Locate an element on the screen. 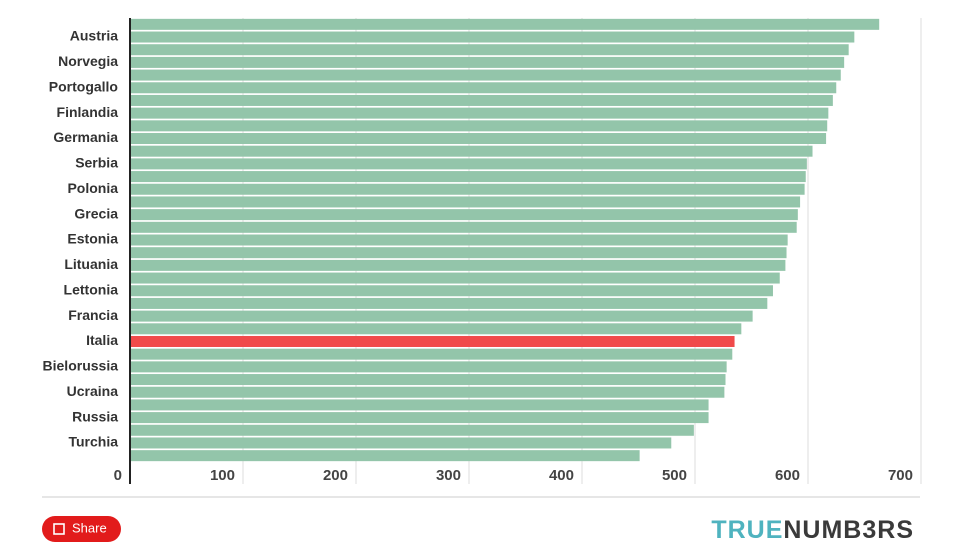  share-bg is located at coordinates (81, 529).